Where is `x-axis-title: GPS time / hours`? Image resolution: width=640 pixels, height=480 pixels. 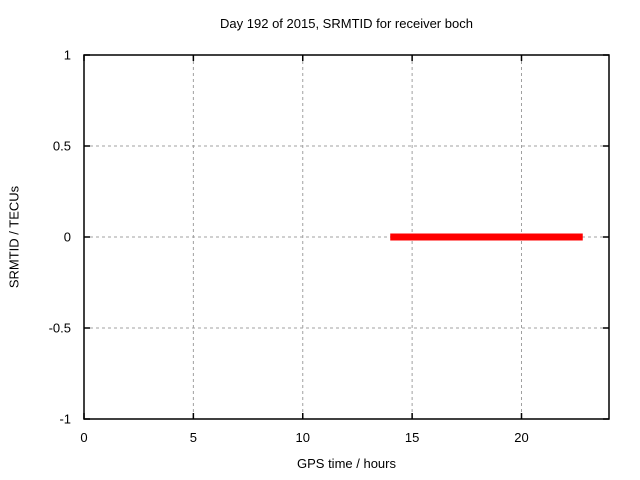
x-axis-title: GPS time / hours is located at coordinates (346, 463).